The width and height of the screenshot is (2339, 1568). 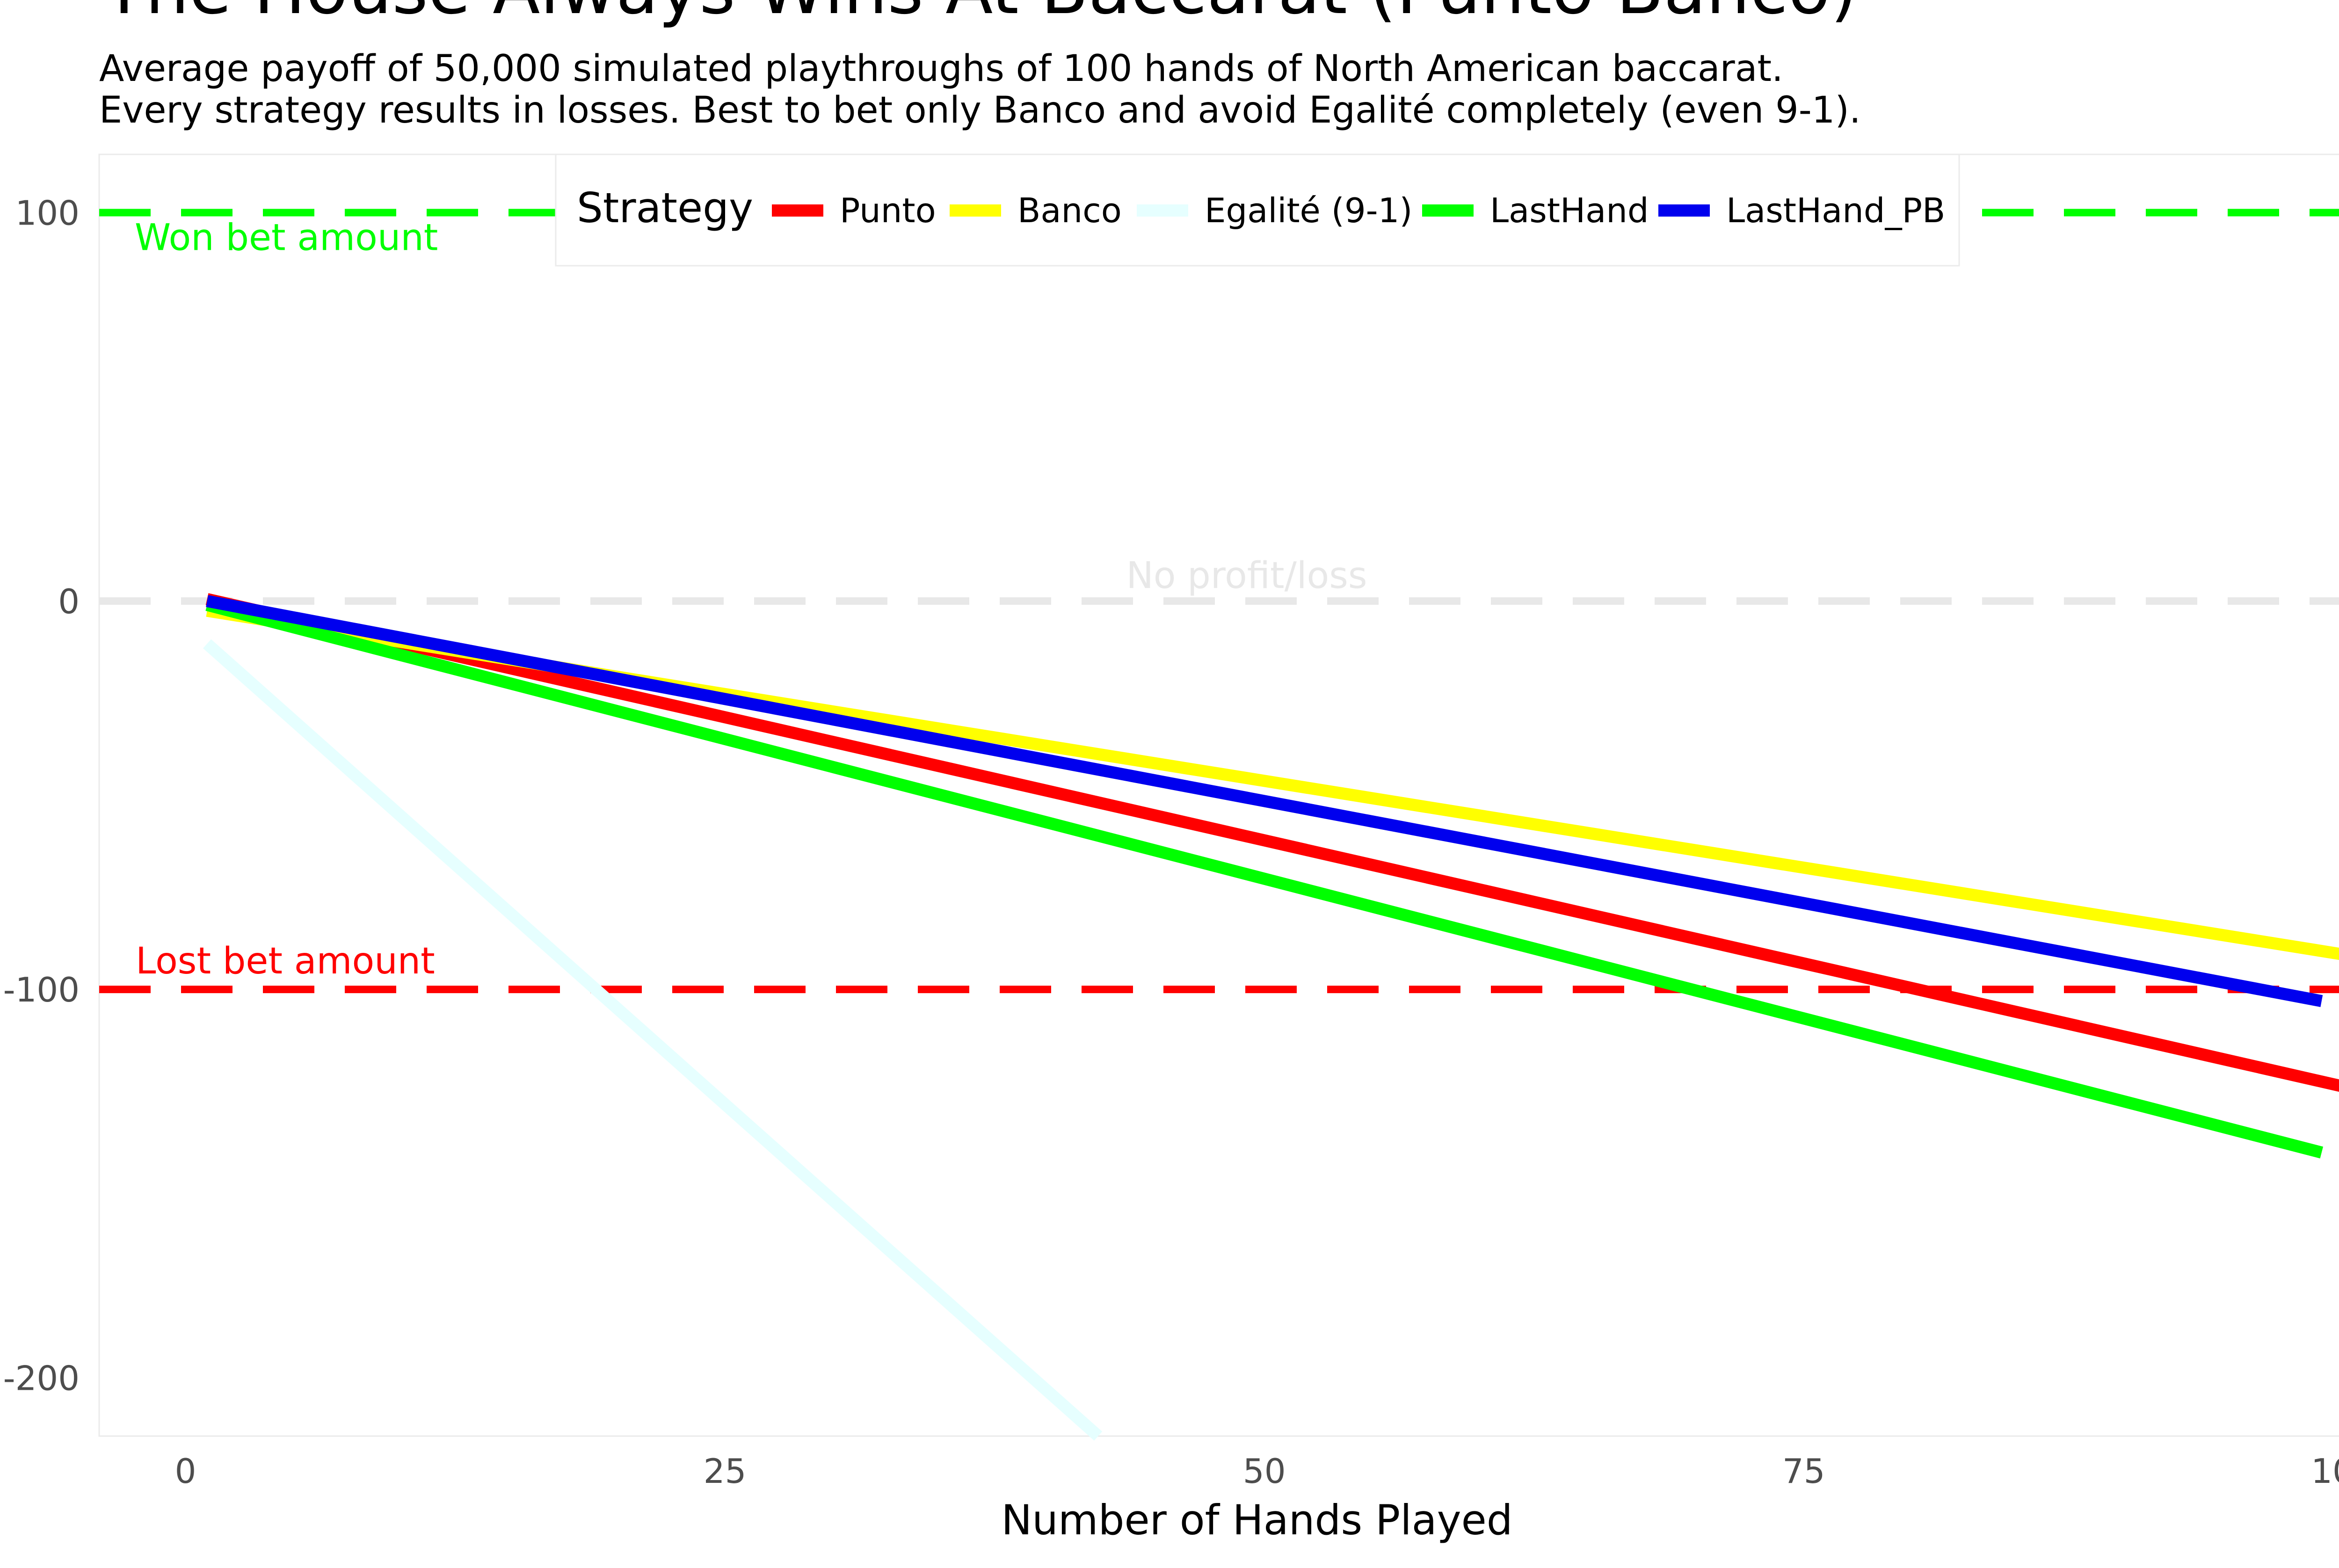 I want to click on legend-title: Strategy, so click(x=665, y=208).